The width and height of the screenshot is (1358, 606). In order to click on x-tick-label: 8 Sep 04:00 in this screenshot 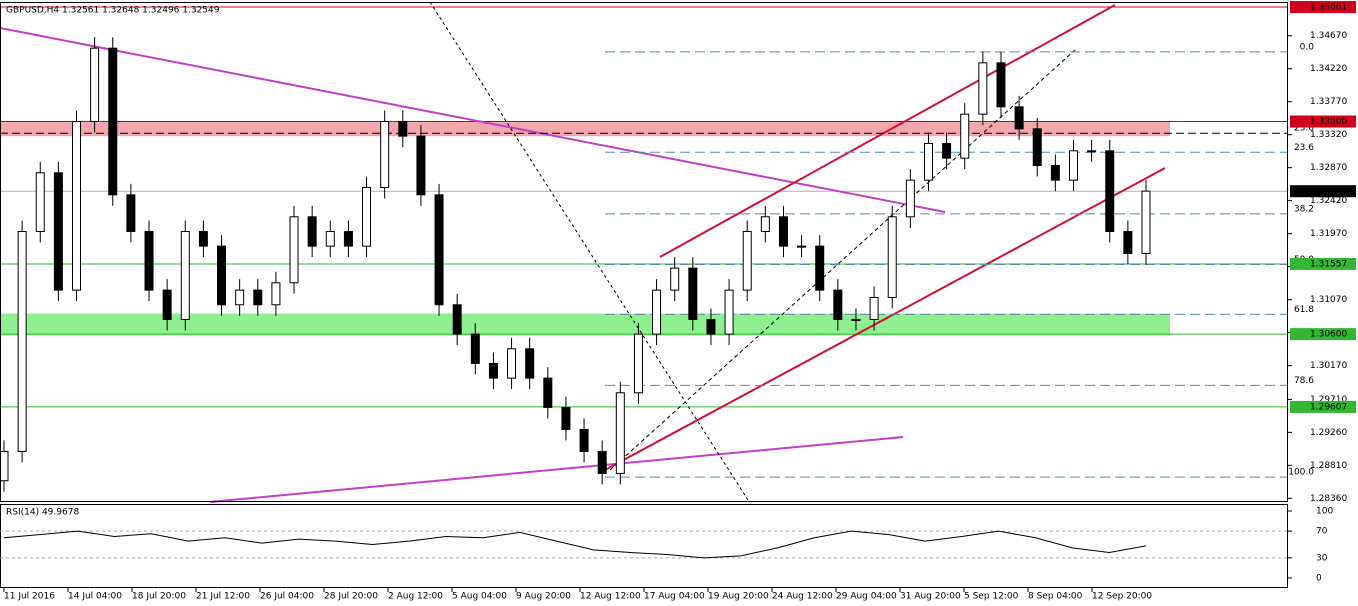, I will do `click(1055, 597)`.